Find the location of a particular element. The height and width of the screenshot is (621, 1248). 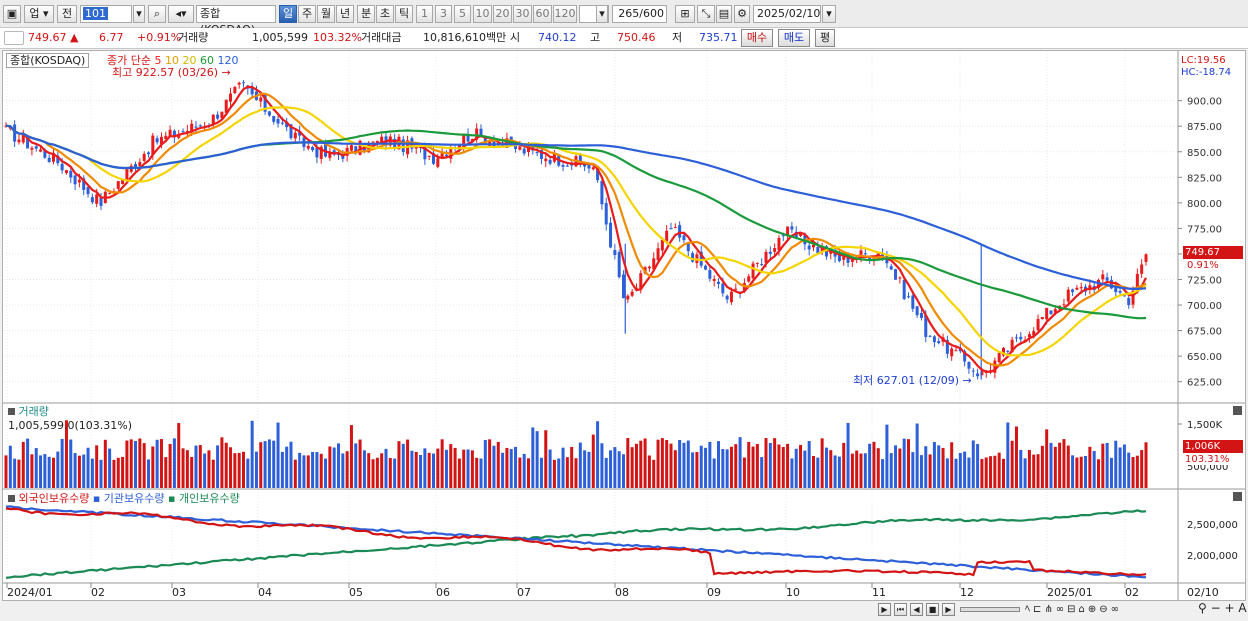

settings-gear-icon: ⚙ is located at coordinates (742, 14).